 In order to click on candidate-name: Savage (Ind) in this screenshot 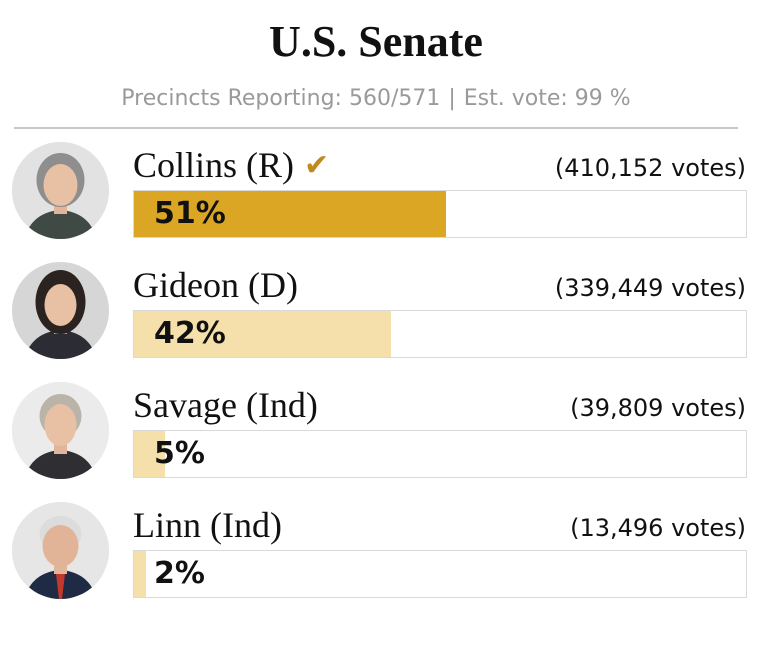, I will do `click(225, 405)`.